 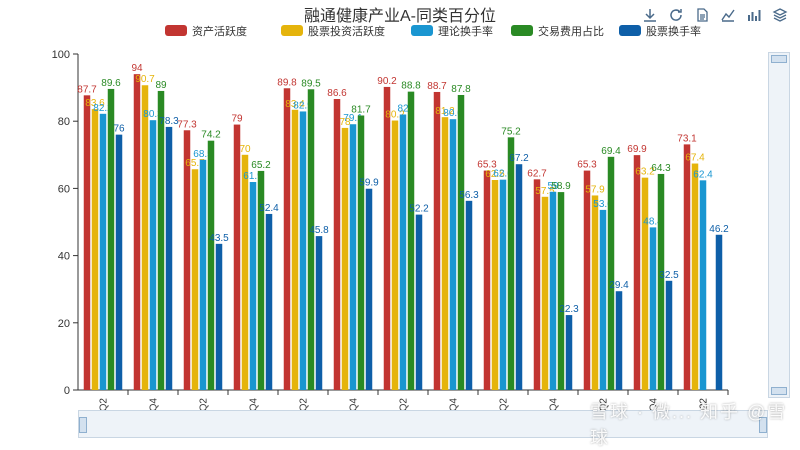 I want to click on data-label: 83.6, so click(x=95, y=103).